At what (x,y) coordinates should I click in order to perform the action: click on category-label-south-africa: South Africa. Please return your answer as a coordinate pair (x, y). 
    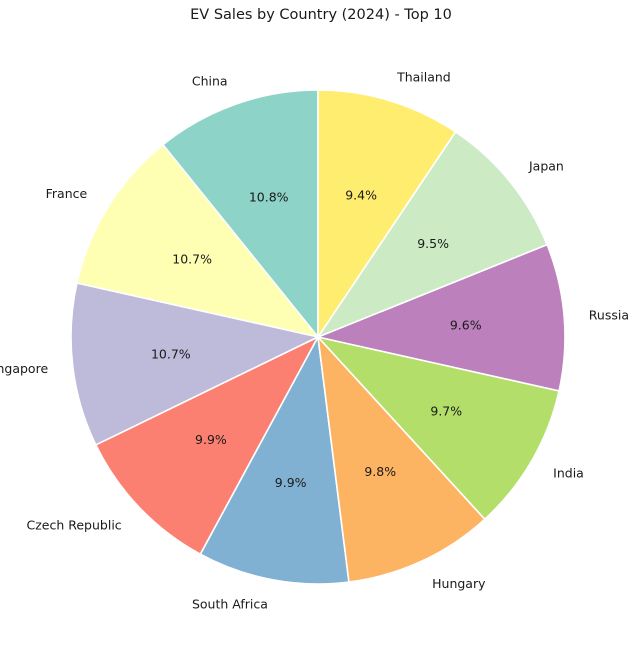
    Looking at the image, I should click on (230, 604).